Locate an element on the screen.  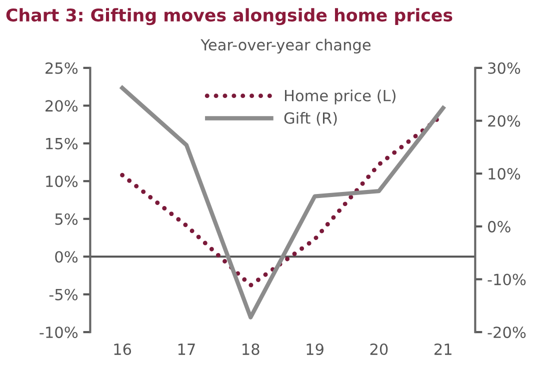
x-tick-label: 19 is located at coordinates (315, 349).